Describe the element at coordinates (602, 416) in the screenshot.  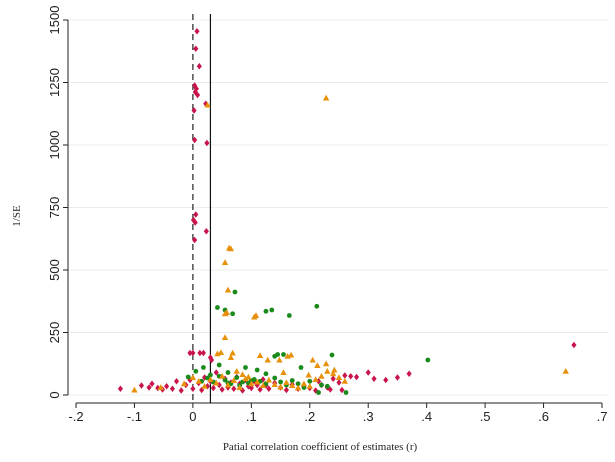
I see `x-tick-label: .7` at that location.